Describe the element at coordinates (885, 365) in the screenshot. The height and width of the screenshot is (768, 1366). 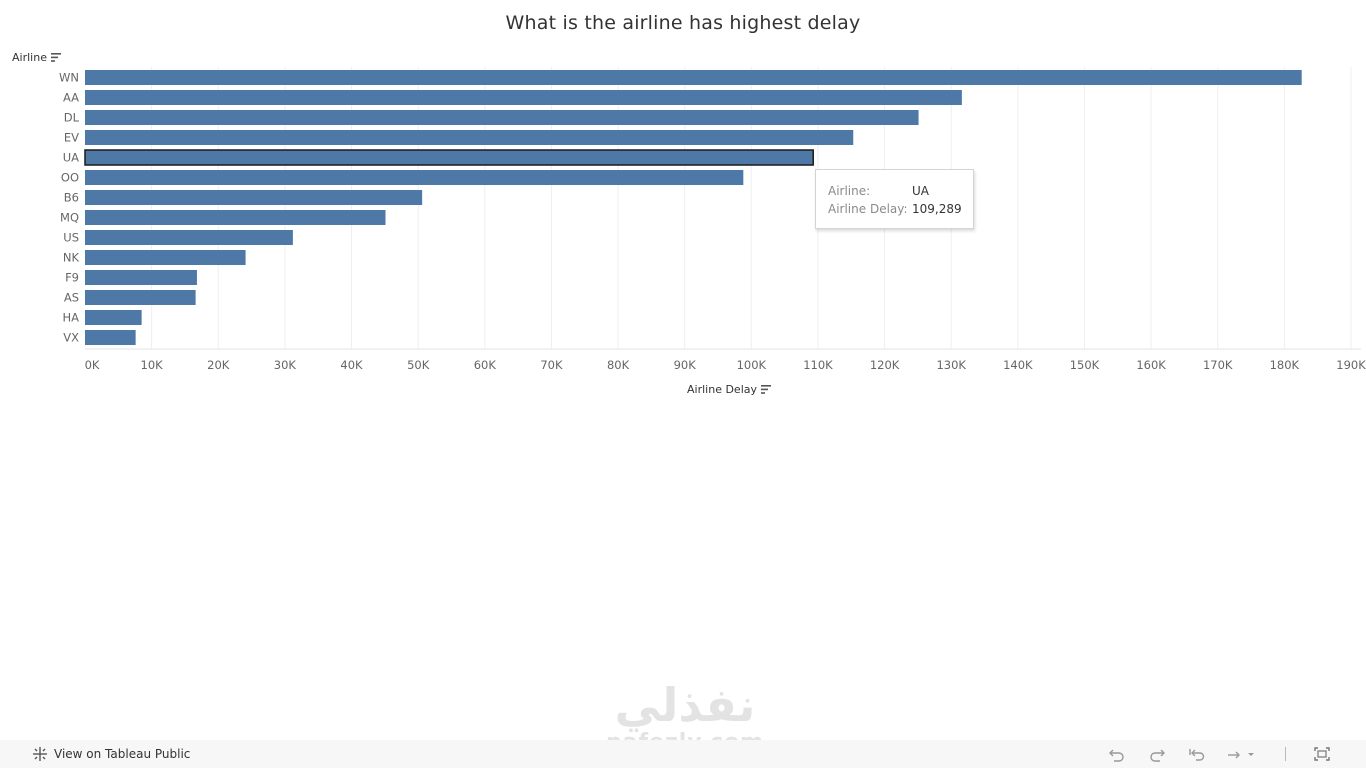
I see `x-tick-label: 120K` at that location.